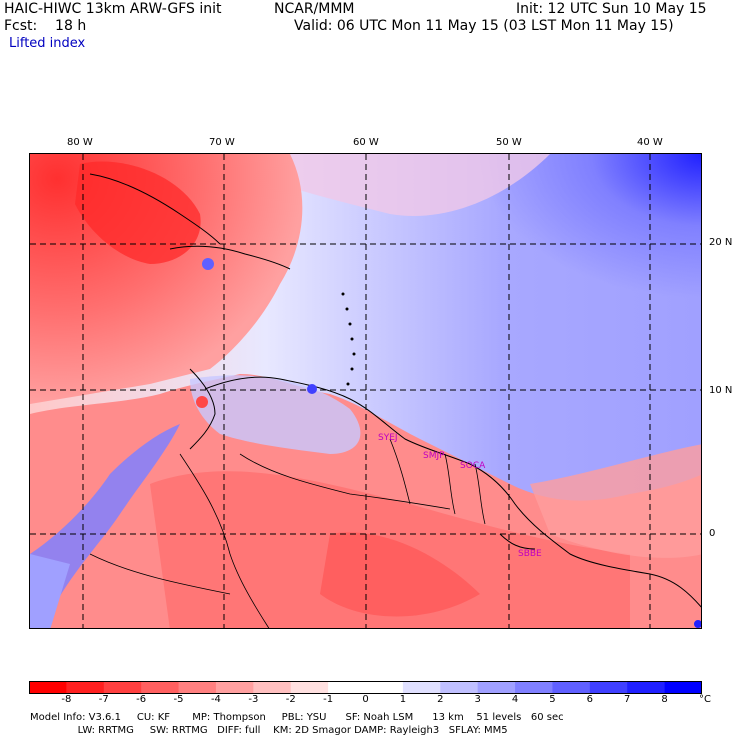 The image size is (740, 740). What do you see at coordinates (80, 142) in the screenshot?
I see `lon-label-80w: 80 W` at bounding box center [80, 142].